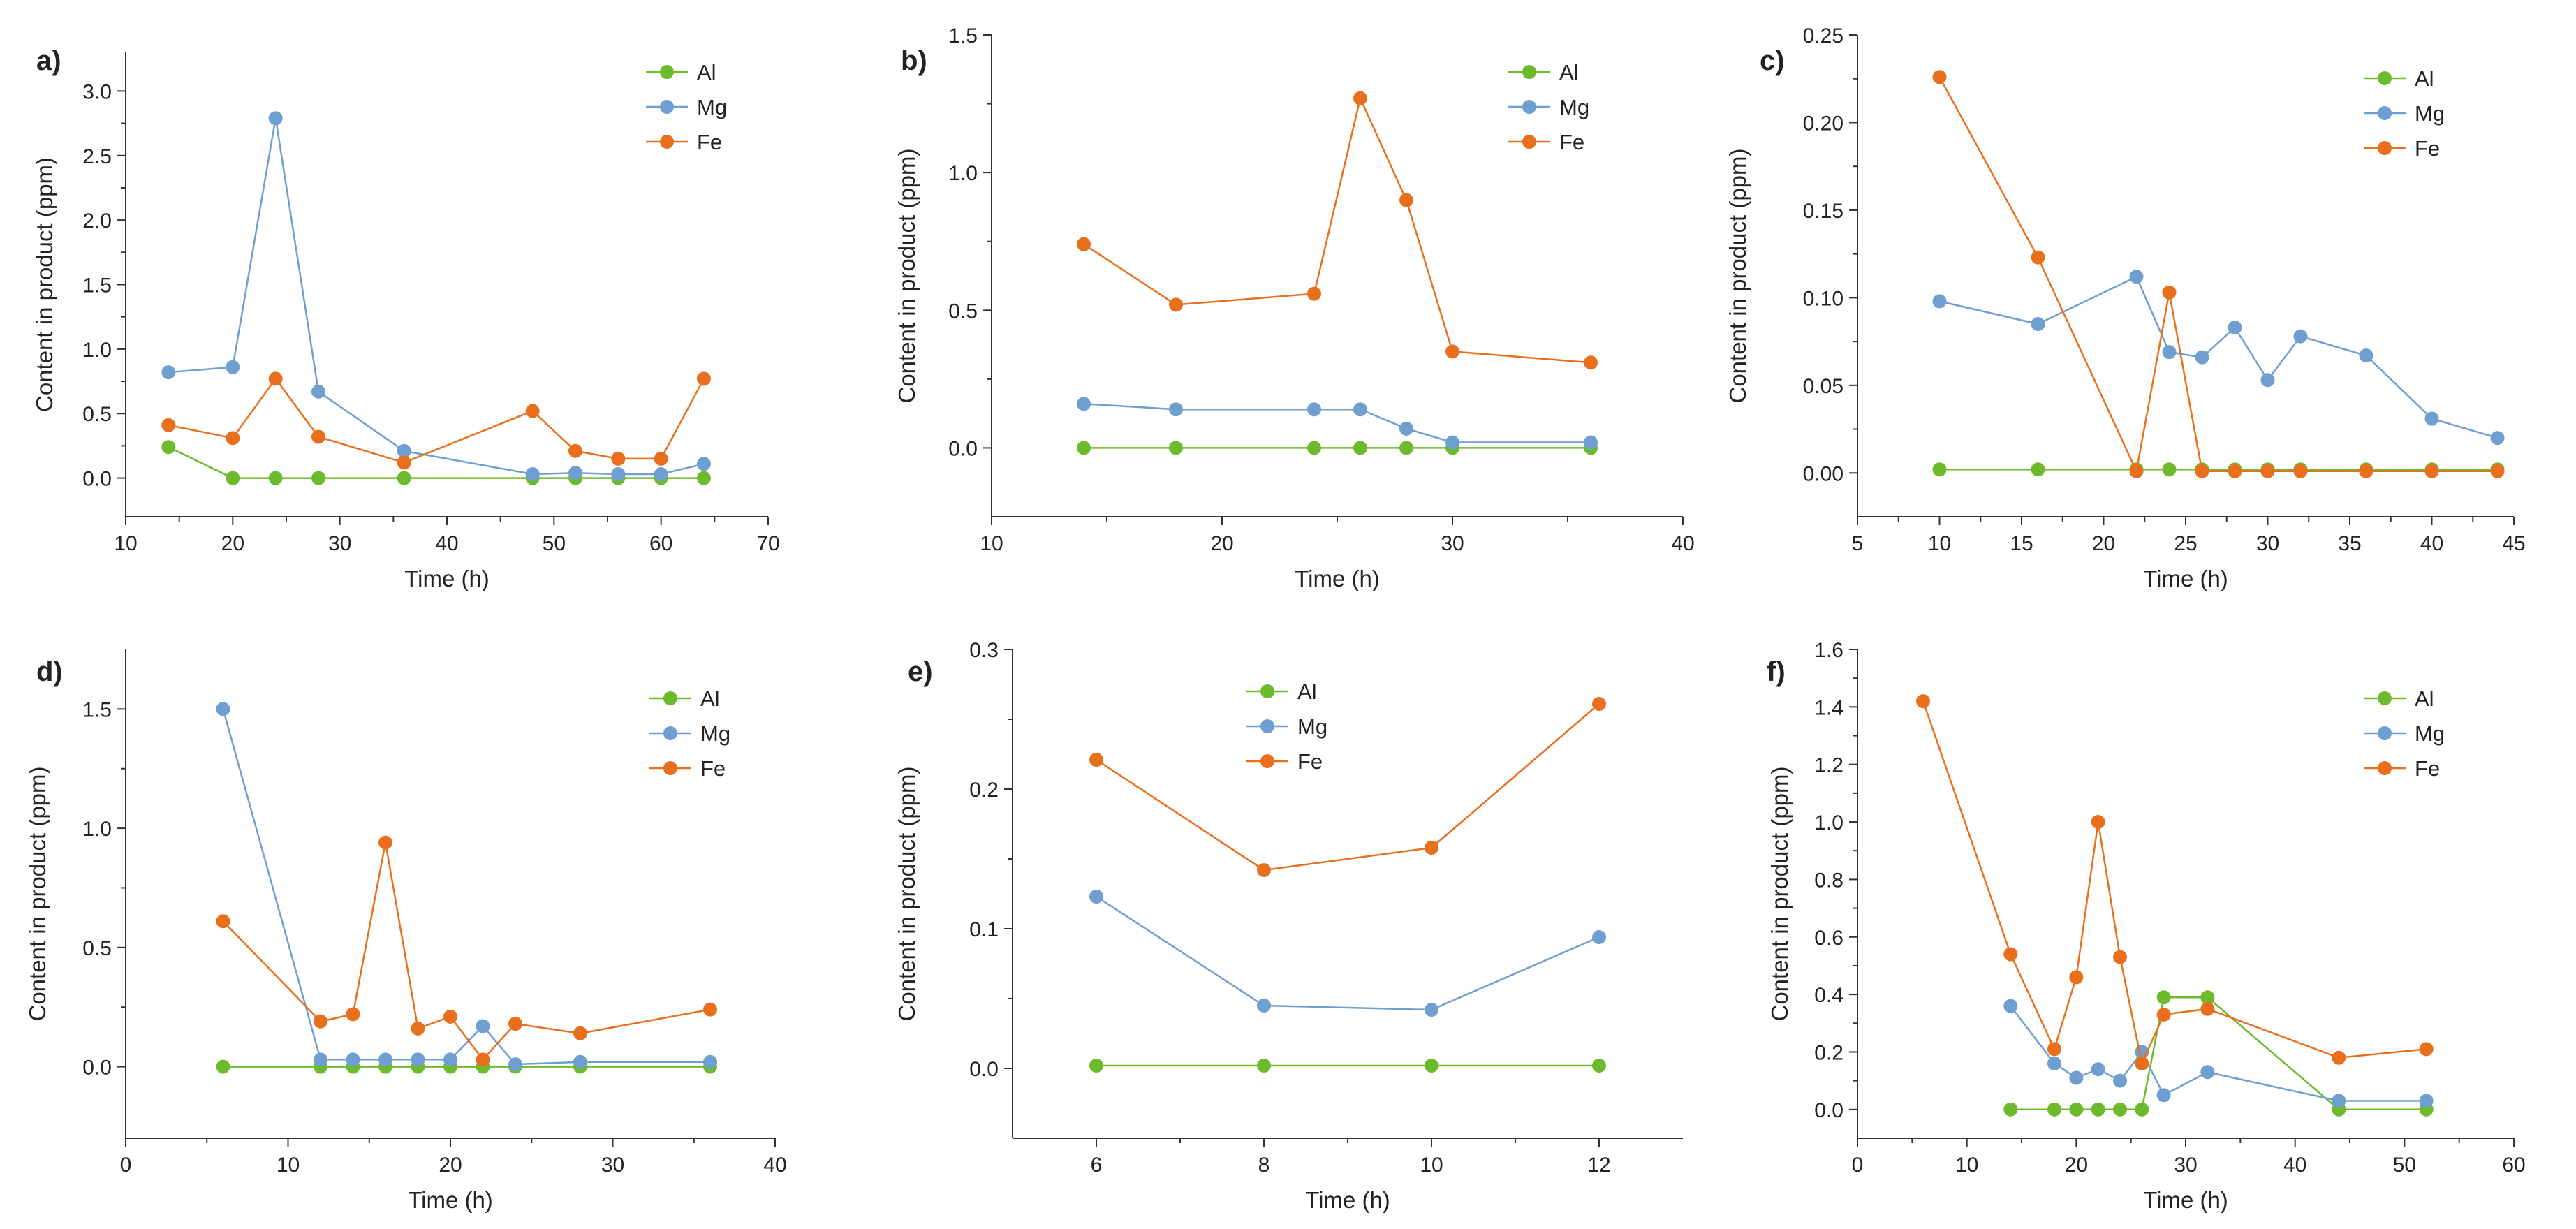 The width and height of the screenshot is (2576, 1229). I want to click on y-tick-label: 0.20, so click(1823, 123).